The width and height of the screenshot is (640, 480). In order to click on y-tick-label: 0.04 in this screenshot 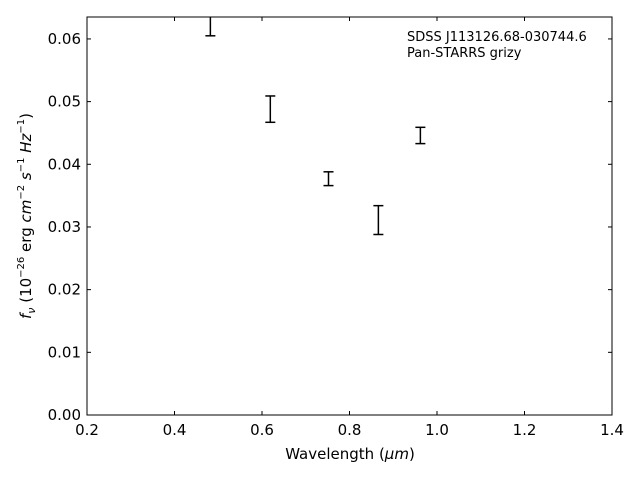, I will do `click(64, 164)`.